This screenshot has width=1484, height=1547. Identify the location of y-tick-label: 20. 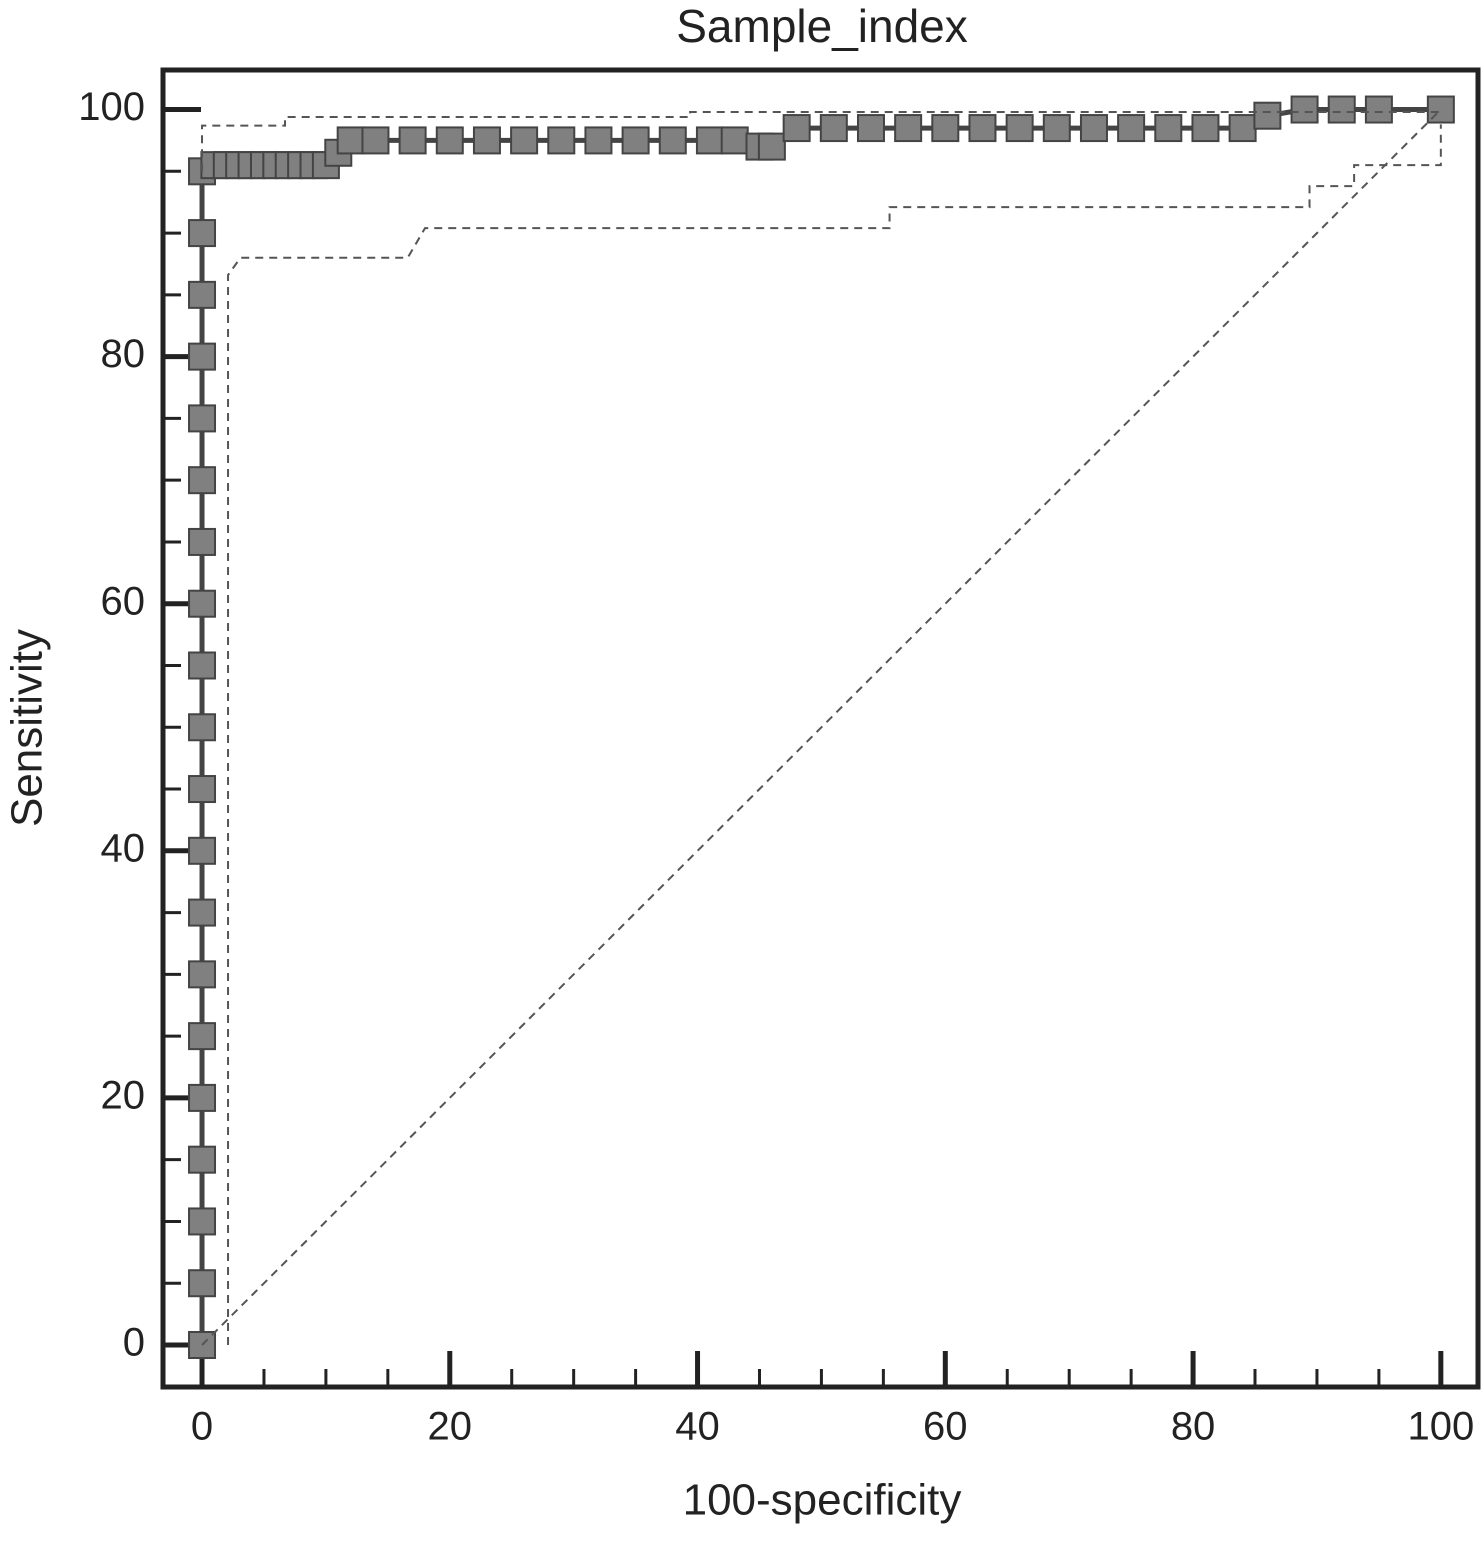
(123, 1095).